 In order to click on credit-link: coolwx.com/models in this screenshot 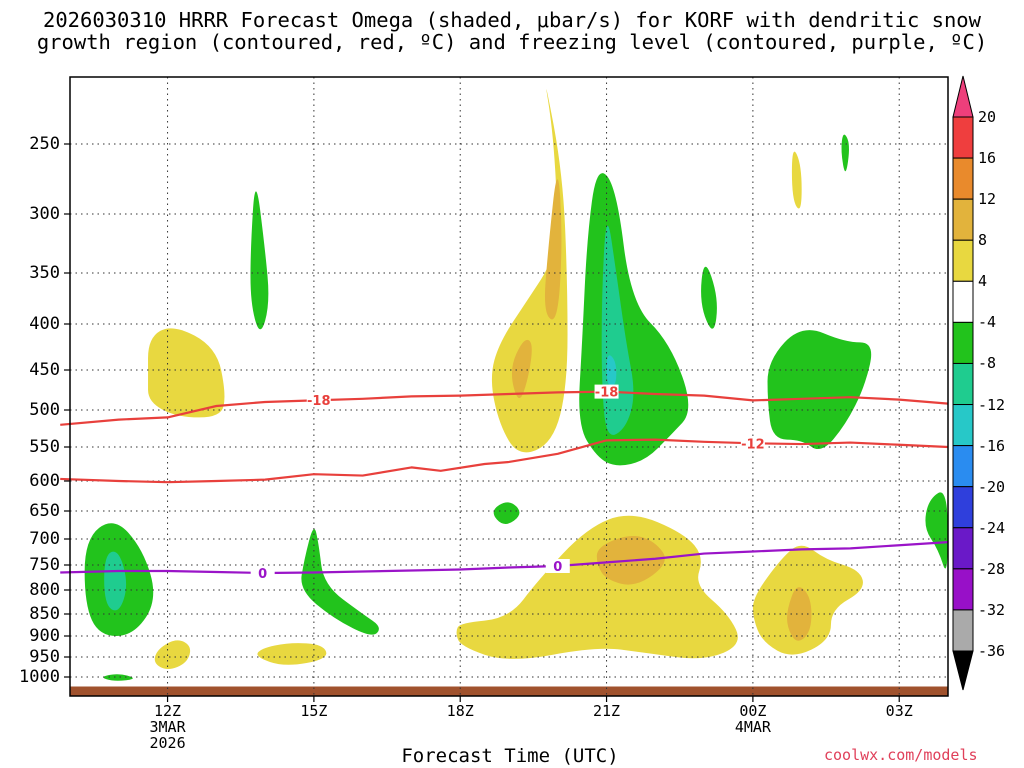, I will do `click(901, 755)`.